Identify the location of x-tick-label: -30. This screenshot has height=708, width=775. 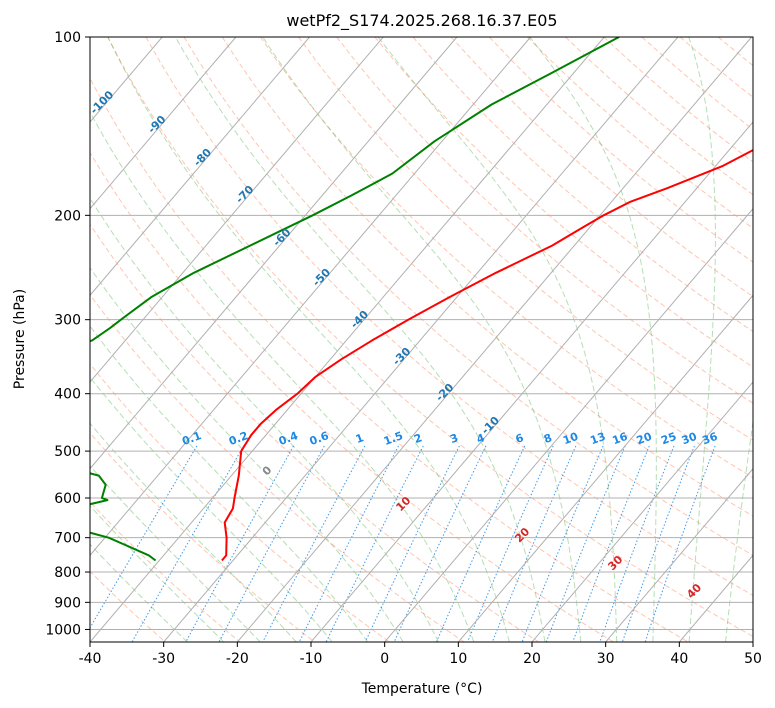
(163, 659).